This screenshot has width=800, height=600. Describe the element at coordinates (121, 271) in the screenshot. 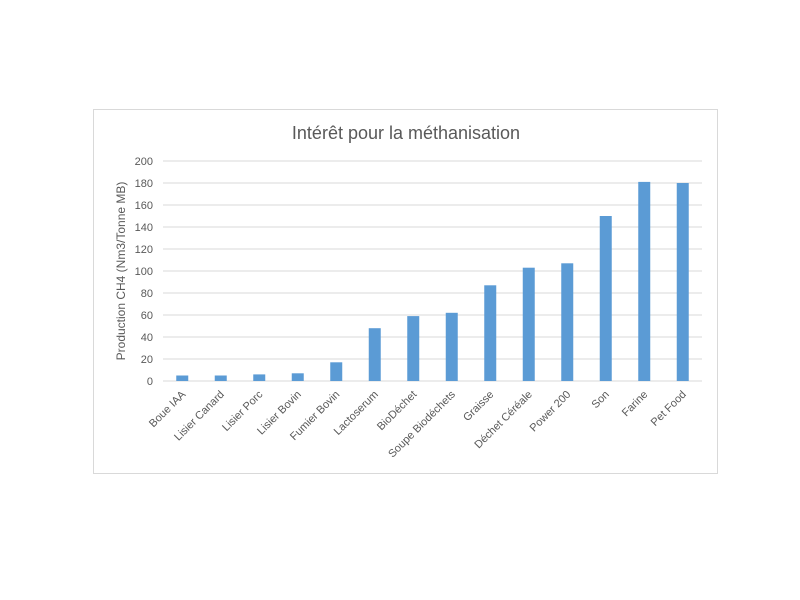

I see `y-axis-label: Production CH4 (Nm3/Tonne MB)` at that location.